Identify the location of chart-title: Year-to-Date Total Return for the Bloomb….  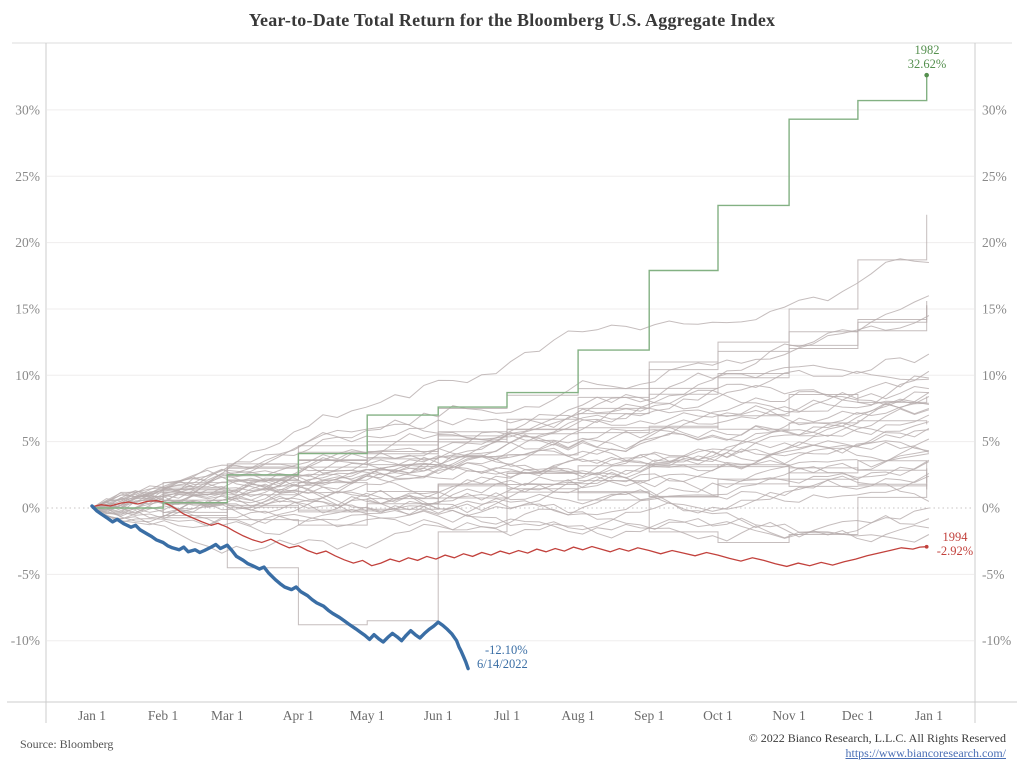
(512, 20).